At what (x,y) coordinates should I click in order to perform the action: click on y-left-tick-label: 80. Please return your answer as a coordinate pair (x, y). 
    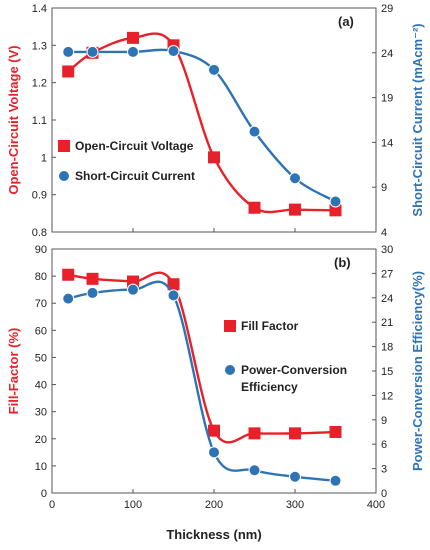
    Looking at the image, I should click on (41, 277).